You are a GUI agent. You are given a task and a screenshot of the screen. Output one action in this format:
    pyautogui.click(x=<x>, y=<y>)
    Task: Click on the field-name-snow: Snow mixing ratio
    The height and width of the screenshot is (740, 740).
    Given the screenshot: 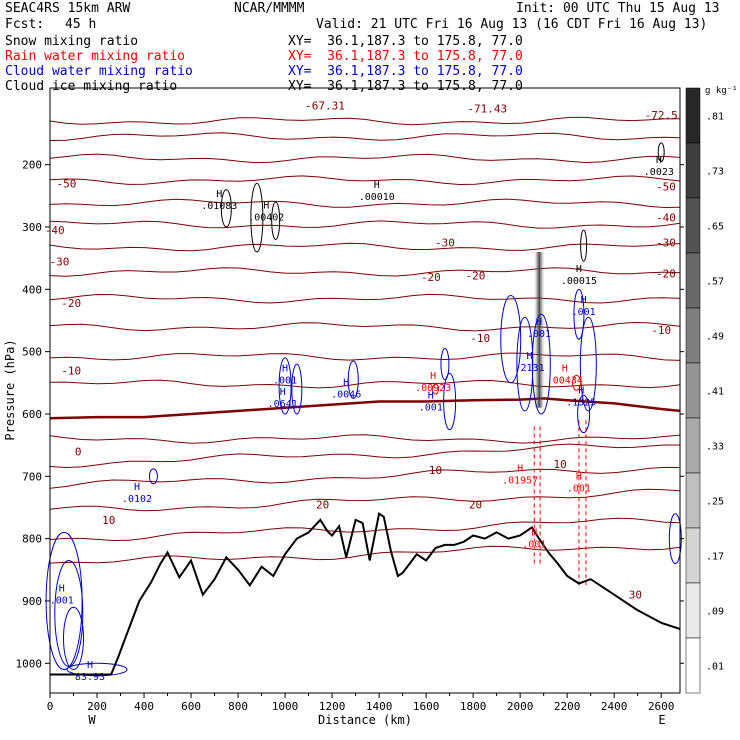 What is the action you would take?
    pyautogui.click(x=72, y=41)
    